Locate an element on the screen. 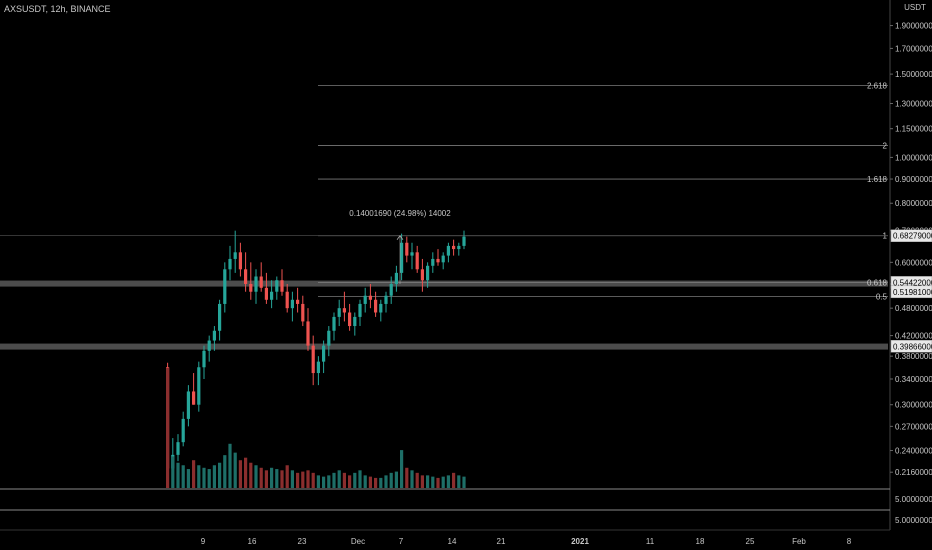 This screenshot has height=550, width=932. price-tick-label: 1.50000000 is located at coordinates (913, 74).